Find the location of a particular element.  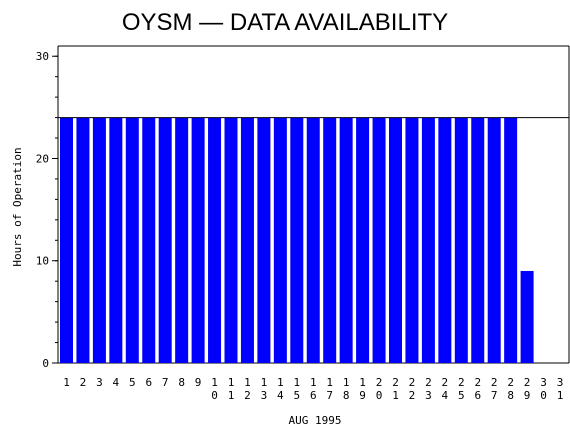

y-axis: 0 10 20 30 is located at coordinates (47, 210).